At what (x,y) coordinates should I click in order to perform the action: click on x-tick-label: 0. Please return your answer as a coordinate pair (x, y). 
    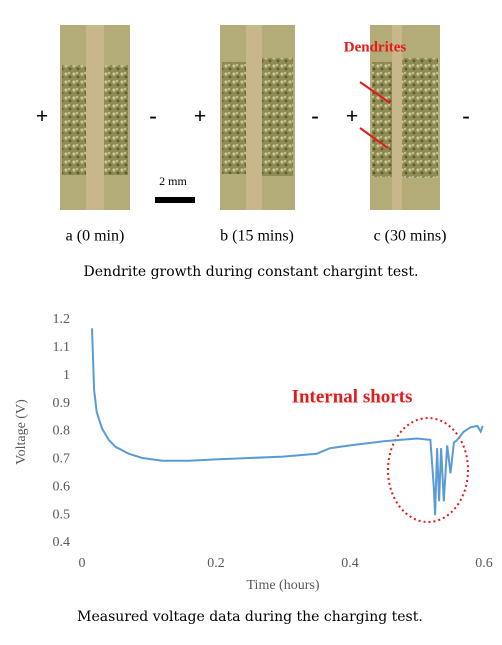
    Looking at the image, I should click on (82, 563).